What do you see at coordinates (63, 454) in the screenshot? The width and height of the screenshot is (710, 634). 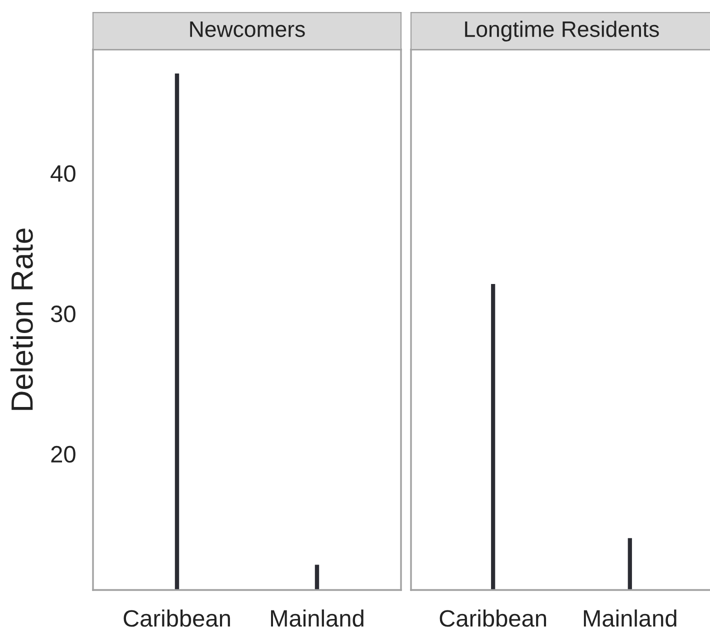 I see `y-tick-label: 20` at bounding box center [63, 454].